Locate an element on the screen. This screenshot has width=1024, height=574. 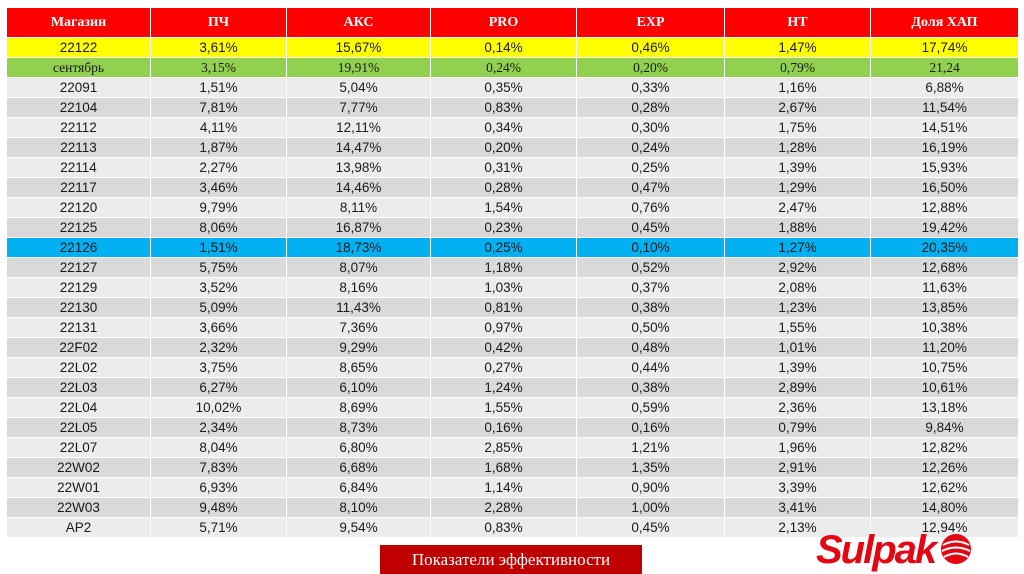
logo-text: Sulpak is located at coordinates (876, 550).